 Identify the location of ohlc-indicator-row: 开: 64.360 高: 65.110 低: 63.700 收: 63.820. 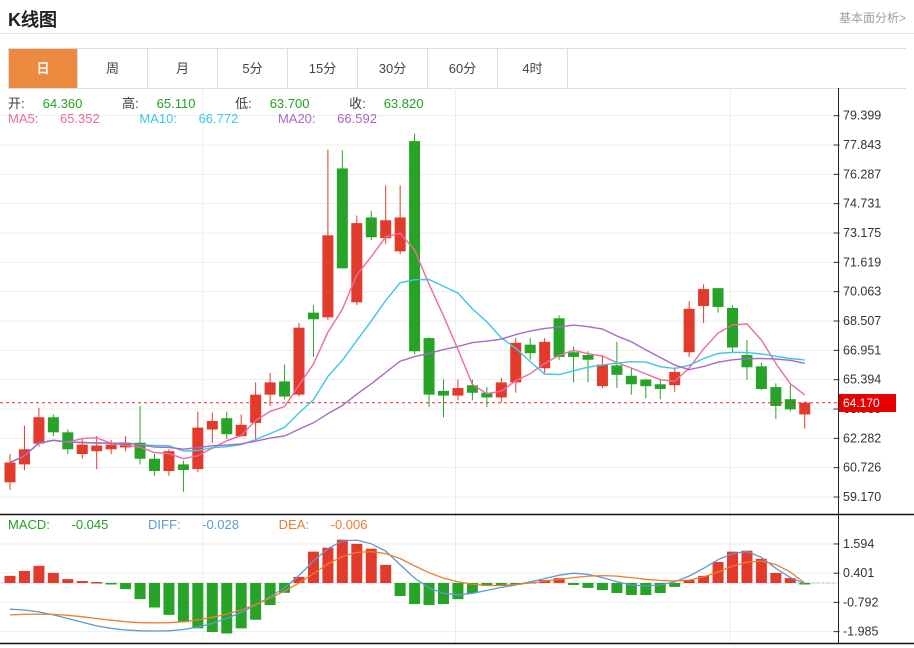
(233, 102).